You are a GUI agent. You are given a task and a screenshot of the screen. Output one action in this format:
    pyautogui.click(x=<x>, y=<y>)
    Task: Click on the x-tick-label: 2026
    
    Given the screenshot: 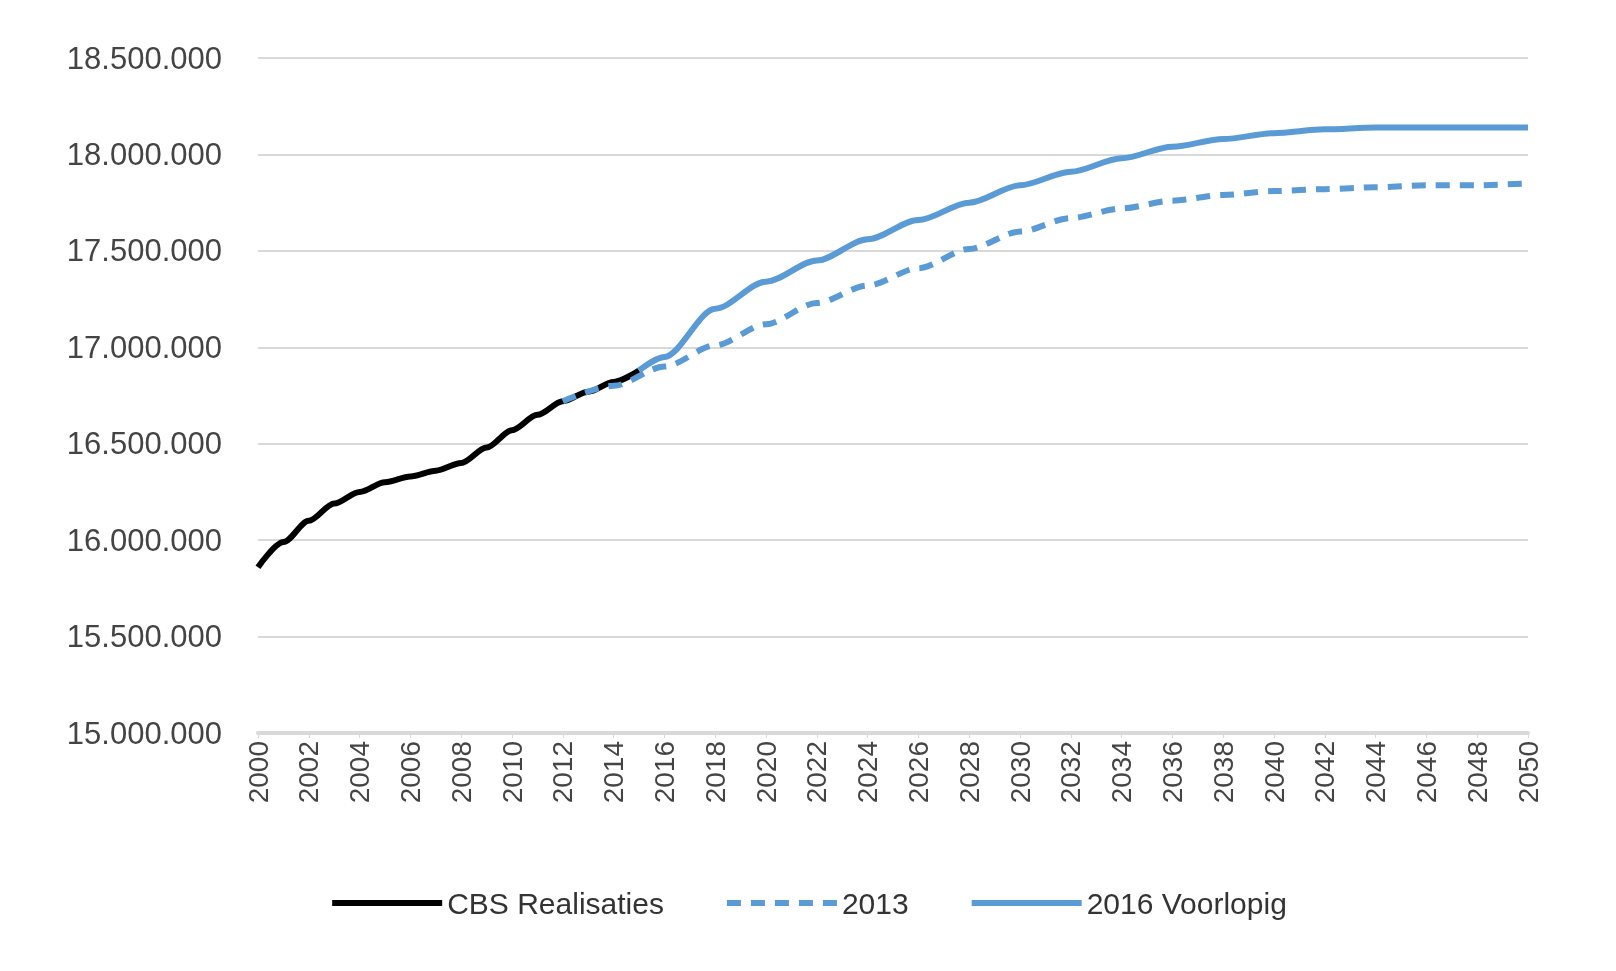 What is the action you would take?
    pyautogui.click(x=918, y=772)
    